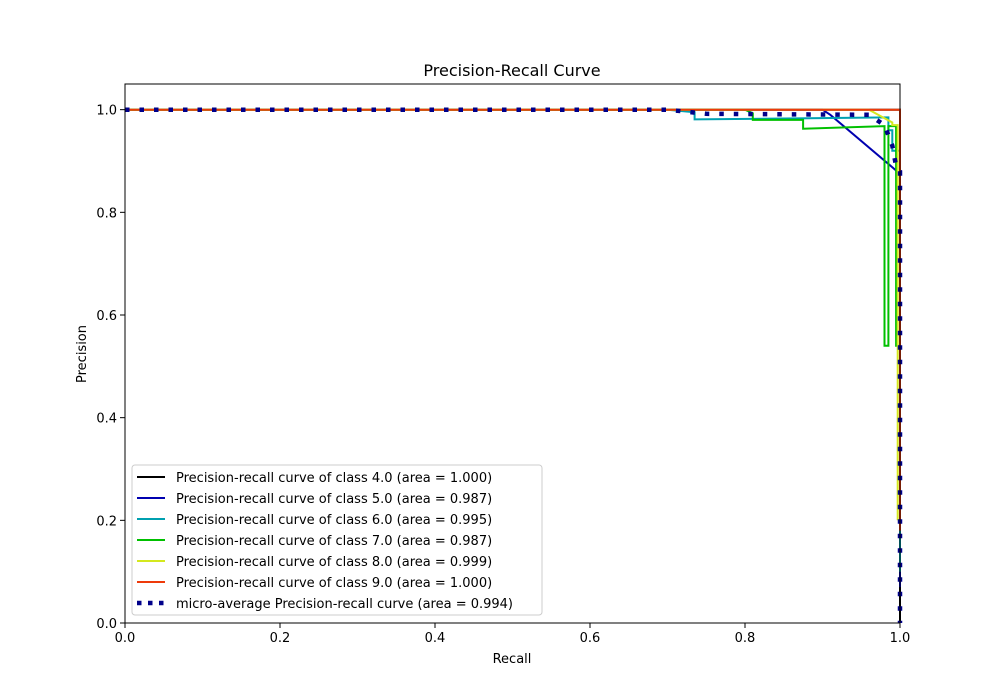 Image resolution: width=1000 pixels, height=700 pixels. Describe the element at coordinates (745, 638) in the screenshot. I see `x-tick-label: 0.8` at that location.